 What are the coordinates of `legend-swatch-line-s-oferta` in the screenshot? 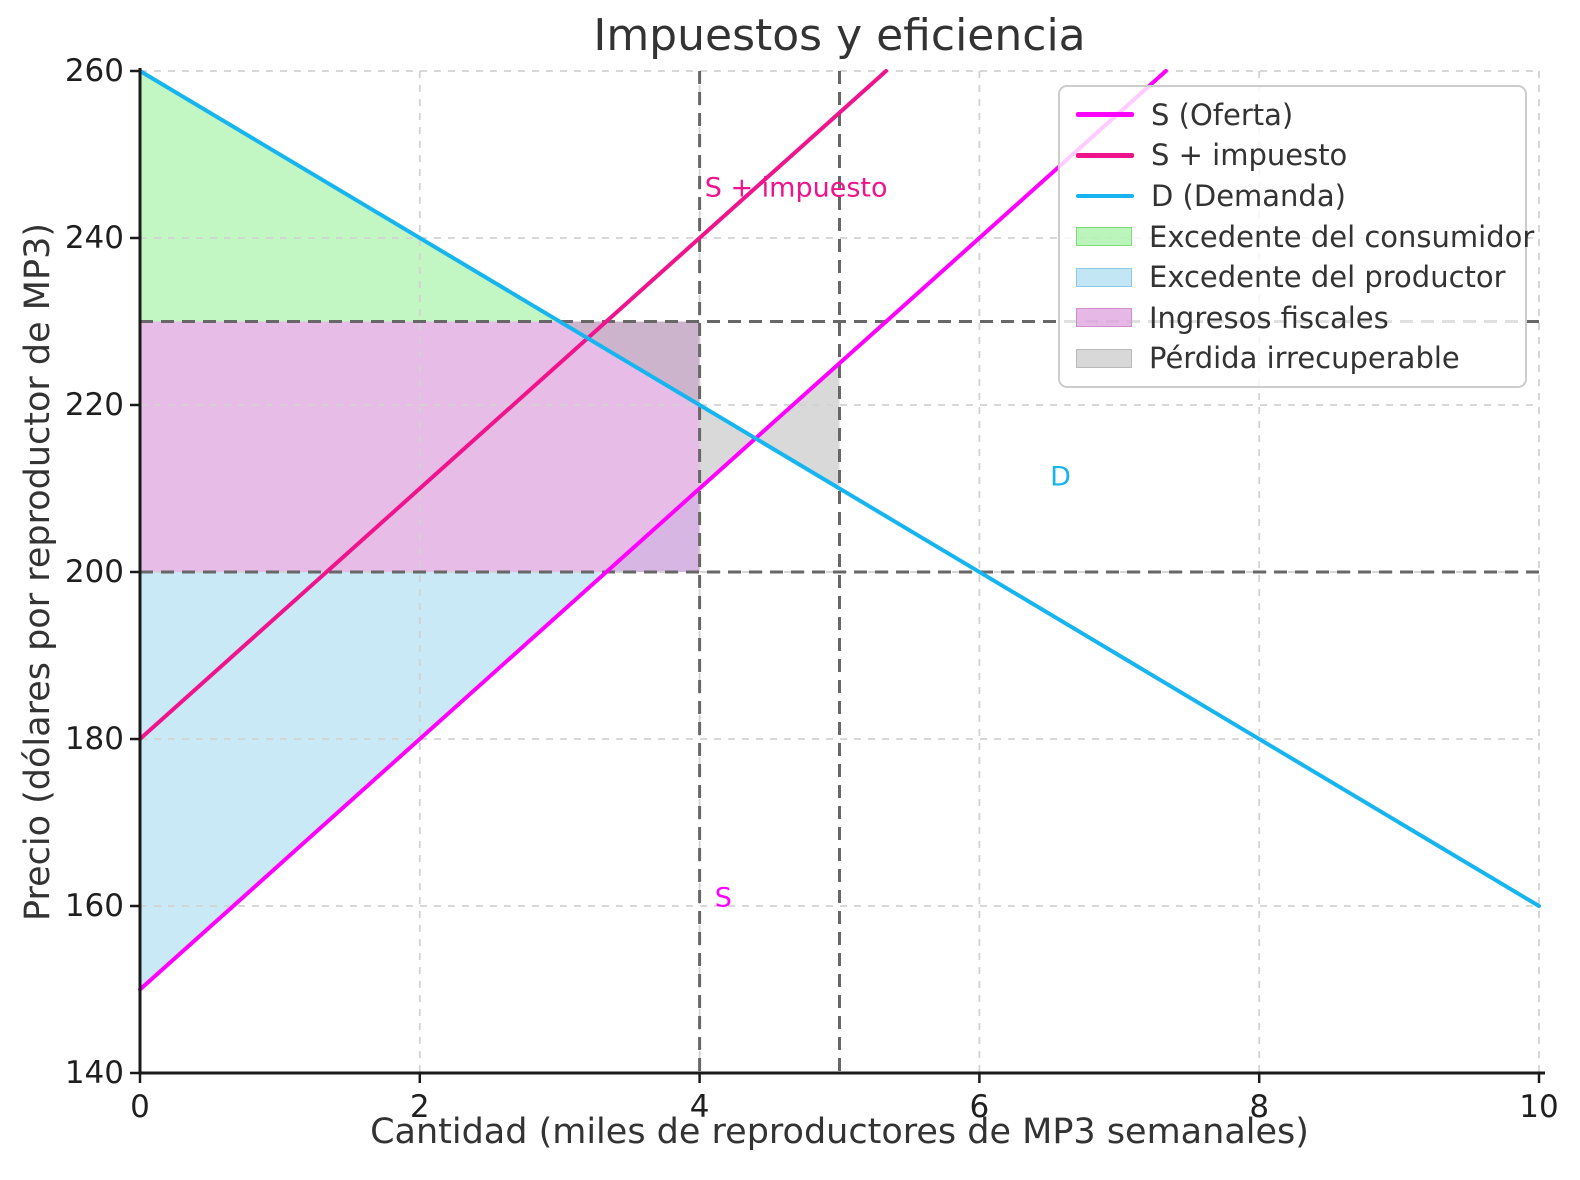 It's located at (1105, 114).